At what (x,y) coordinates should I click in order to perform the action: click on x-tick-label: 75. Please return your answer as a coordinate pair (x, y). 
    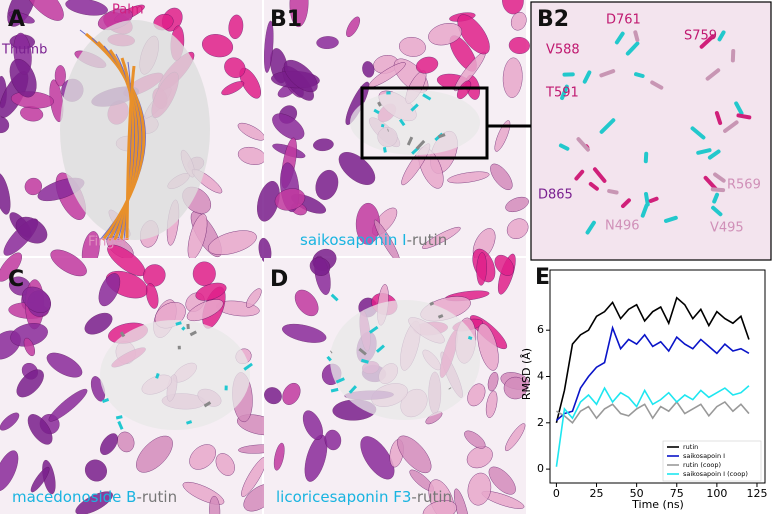
    Looking at the image, I should click on (677, 493).